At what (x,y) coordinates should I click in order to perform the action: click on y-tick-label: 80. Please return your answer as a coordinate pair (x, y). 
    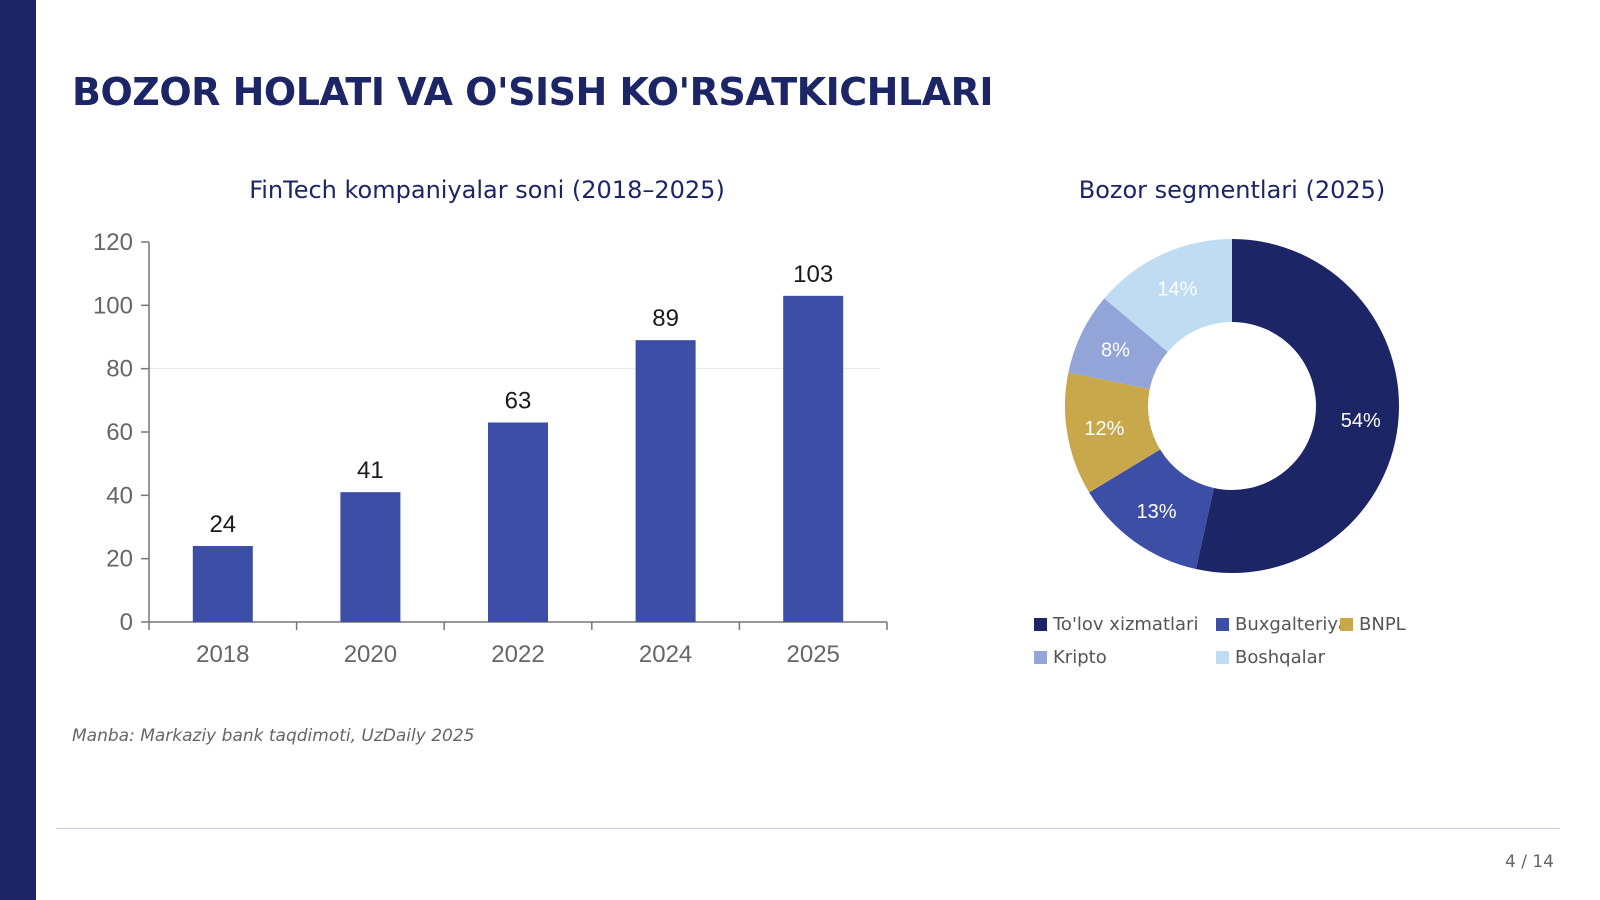
    Looking at the image, I should click on (119, 369).